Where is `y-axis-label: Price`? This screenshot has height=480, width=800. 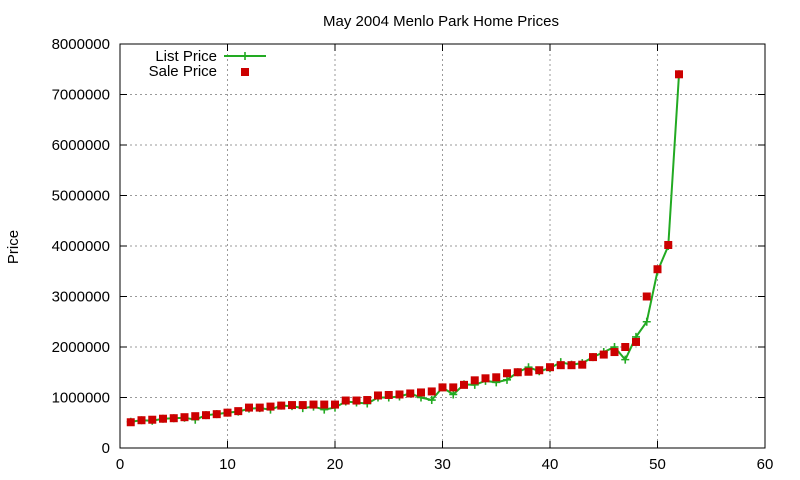
y-axis-label: Price is located at coordinates (13, 247).